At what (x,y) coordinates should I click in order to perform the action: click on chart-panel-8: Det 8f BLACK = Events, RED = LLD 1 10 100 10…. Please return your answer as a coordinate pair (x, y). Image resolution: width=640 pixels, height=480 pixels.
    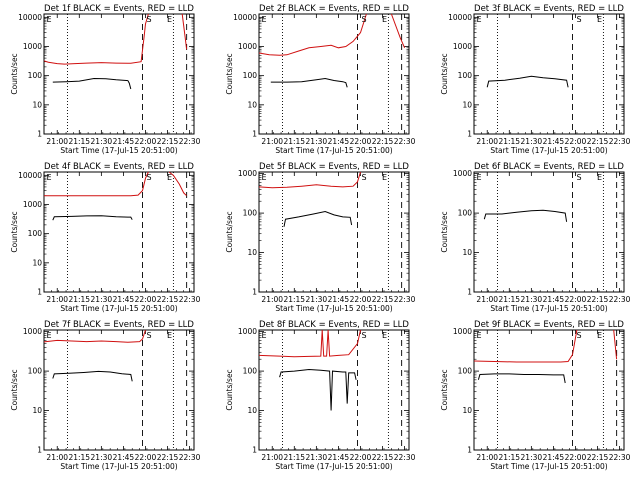
    Looking at the image, I should click on (320, 395).